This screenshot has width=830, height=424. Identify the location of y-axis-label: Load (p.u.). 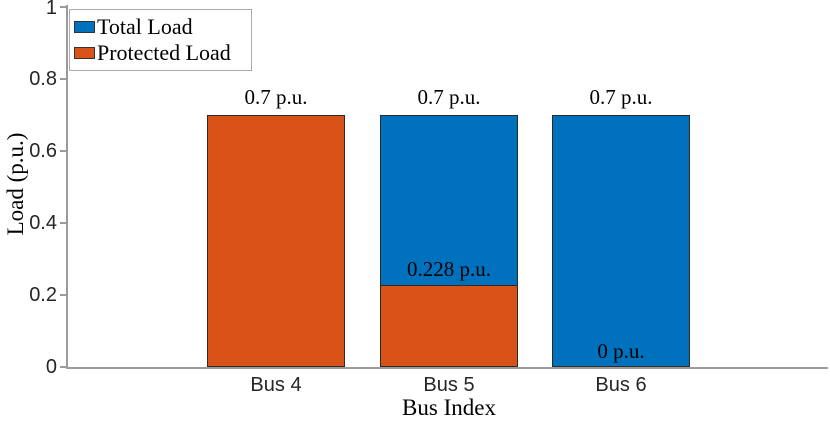
(15, 184).